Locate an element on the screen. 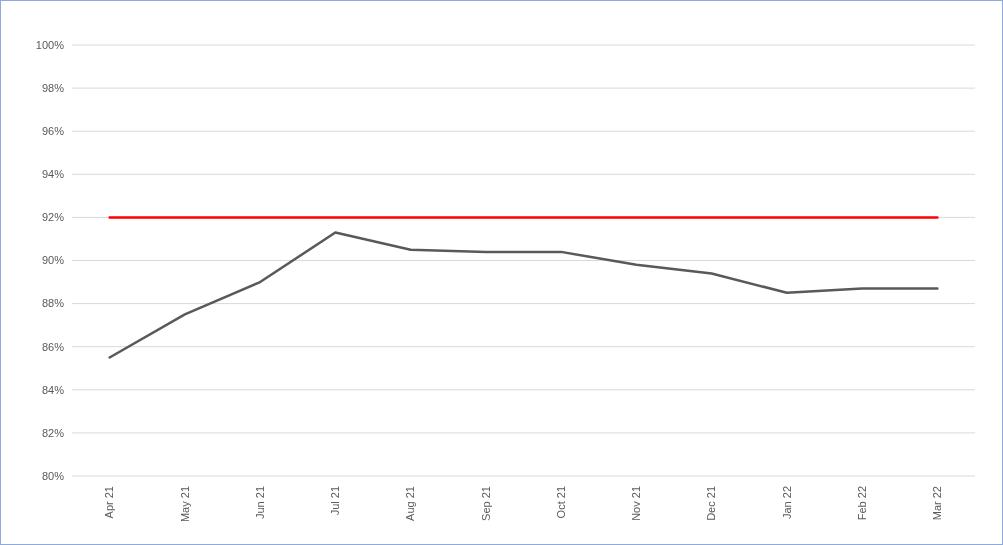 The height and width of the screenshot is (545, 1003). y-tick-label: 82% is located at coordinates (53, 432).